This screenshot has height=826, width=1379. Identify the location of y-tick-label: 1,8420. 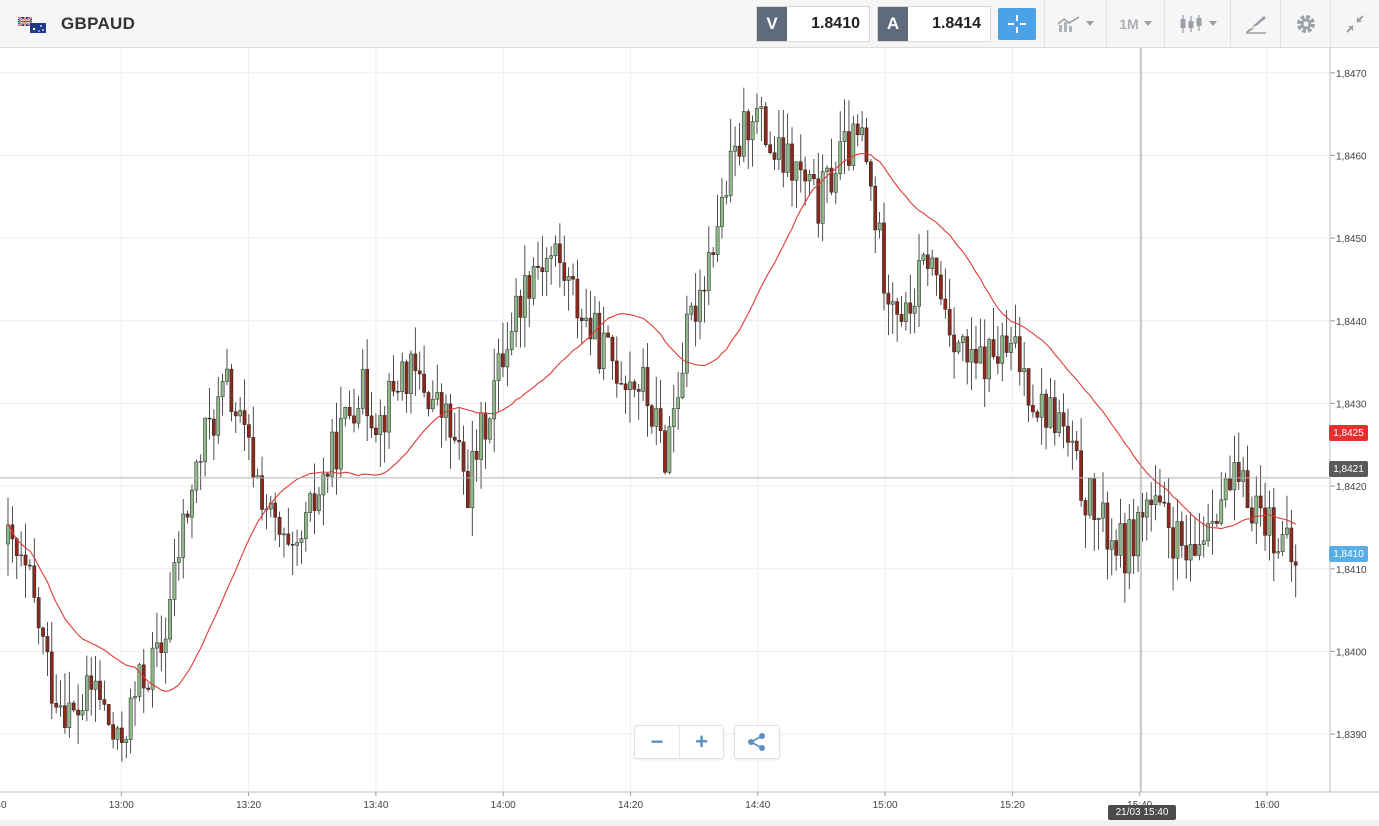
(1351, 487).